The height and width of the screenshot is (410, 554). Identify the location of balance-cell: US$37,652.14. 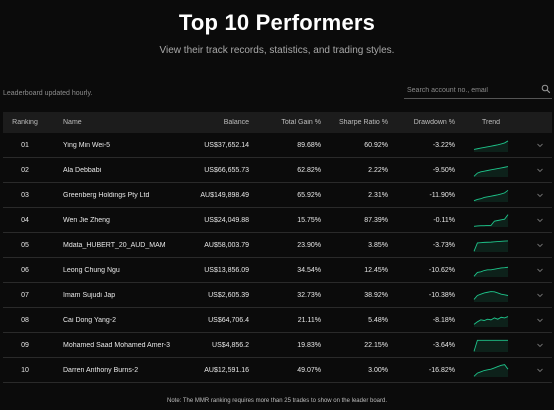
(226, 145).